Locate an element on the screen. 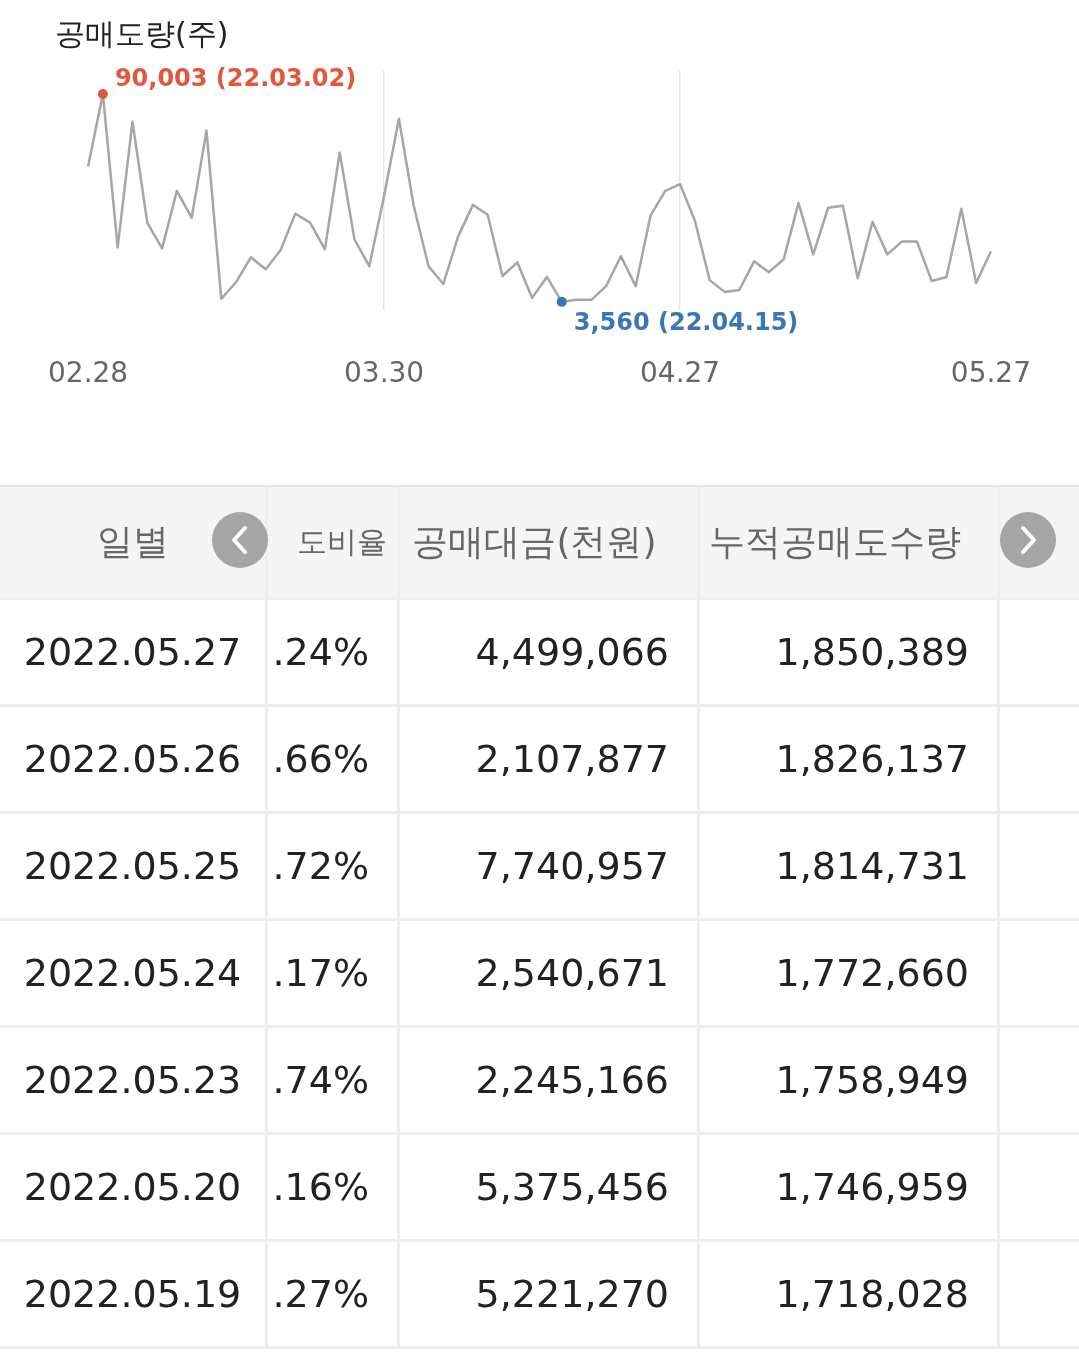  text: 7,740,957 is located at coordinates (550, 866).